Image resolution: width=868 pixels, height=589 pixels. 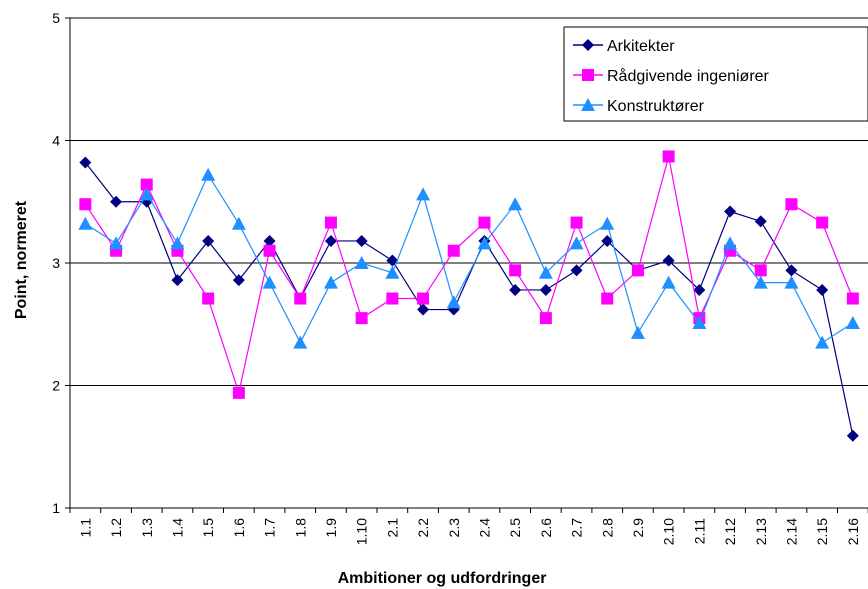 What do you see at coordinates (791, 531) in the screenshot?
I see `x-tick-label: 2.14` at bounding box center [791, 531].